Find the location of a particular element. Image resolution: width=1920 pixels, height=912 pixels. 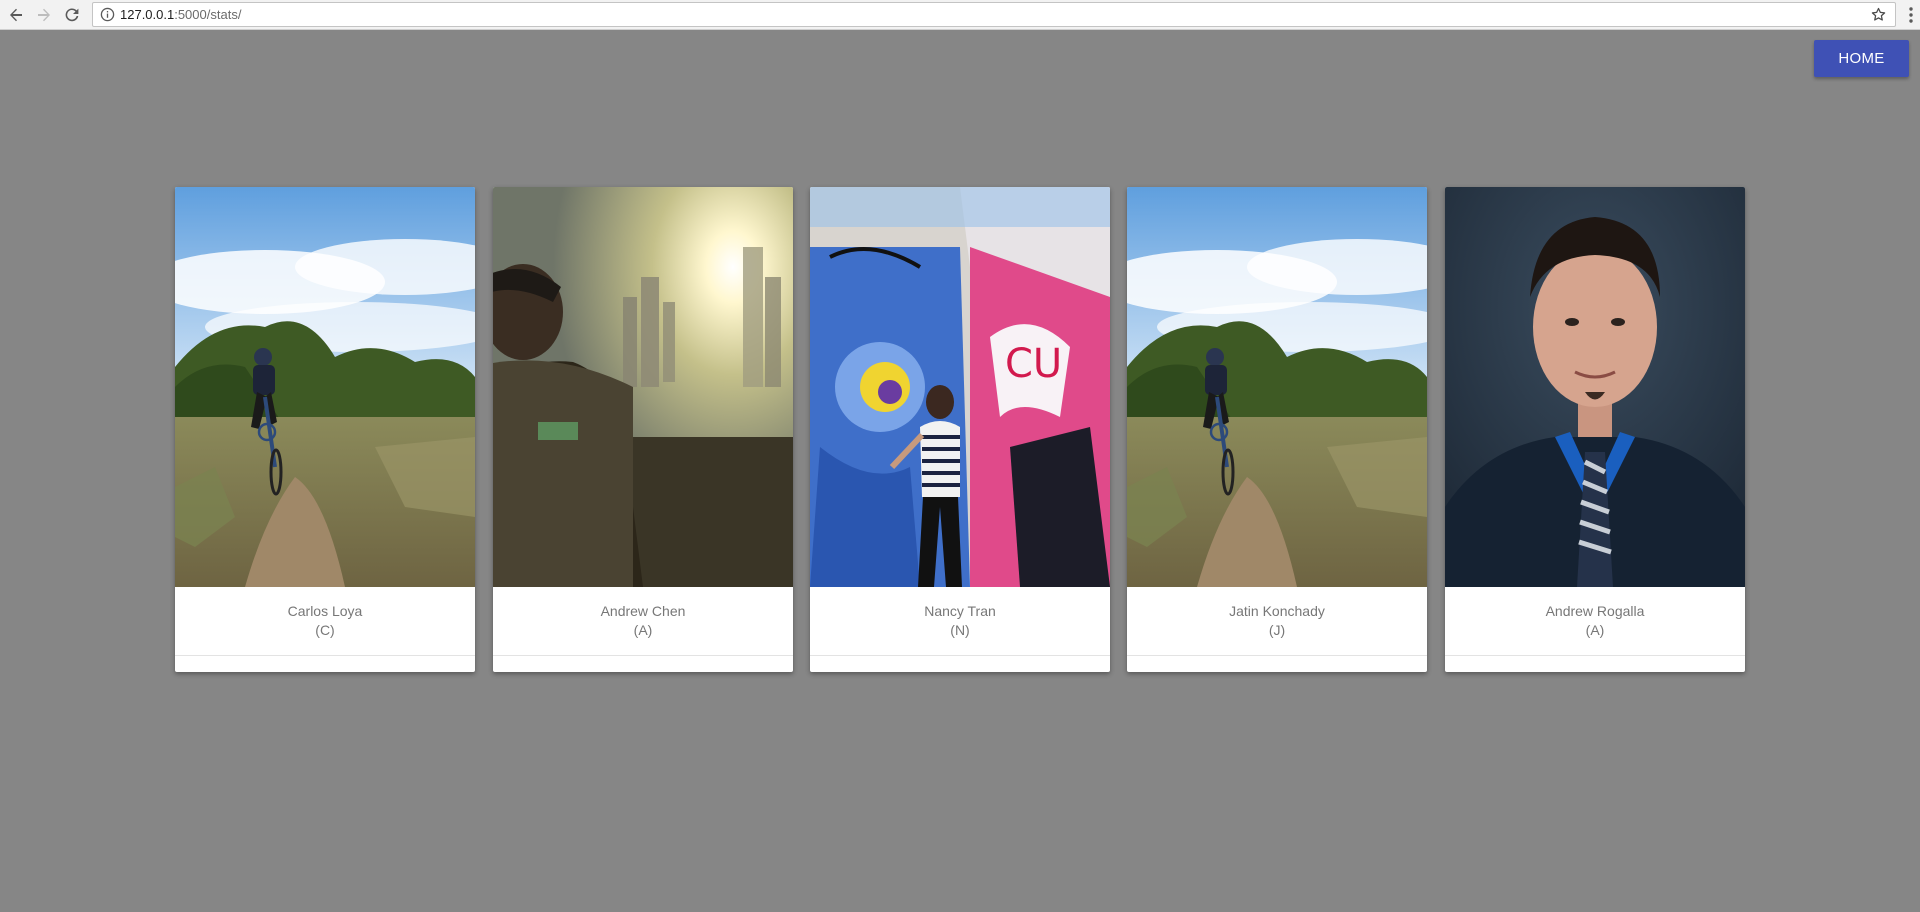

svg-text: CU is located at coordinates (1033, 364).